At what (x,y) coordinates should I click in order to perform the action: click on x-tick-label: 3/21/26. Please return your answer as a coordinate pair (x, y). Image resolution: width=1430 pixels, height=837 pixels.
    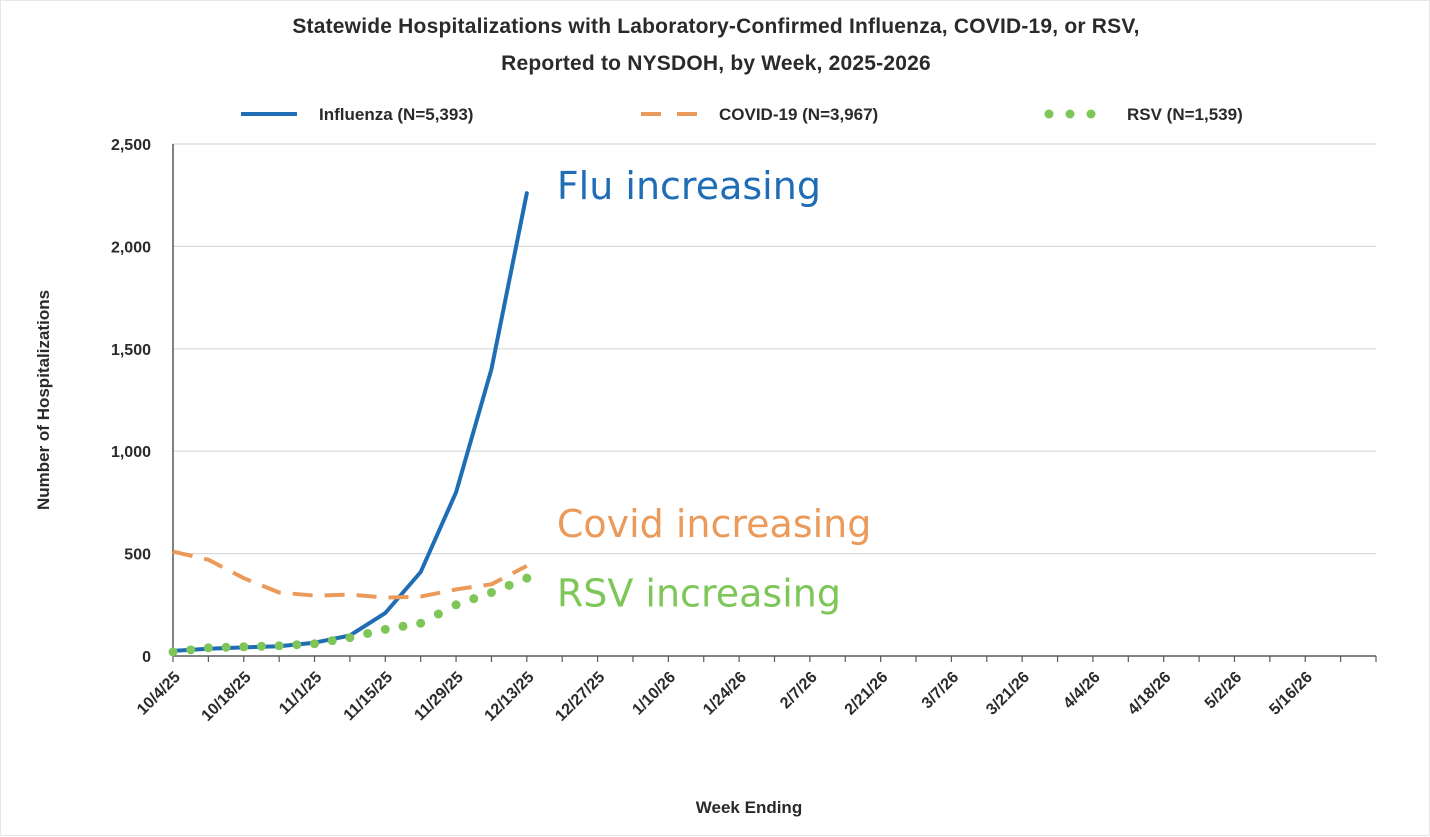
    Looking at the image, I should click on (1008, 694).